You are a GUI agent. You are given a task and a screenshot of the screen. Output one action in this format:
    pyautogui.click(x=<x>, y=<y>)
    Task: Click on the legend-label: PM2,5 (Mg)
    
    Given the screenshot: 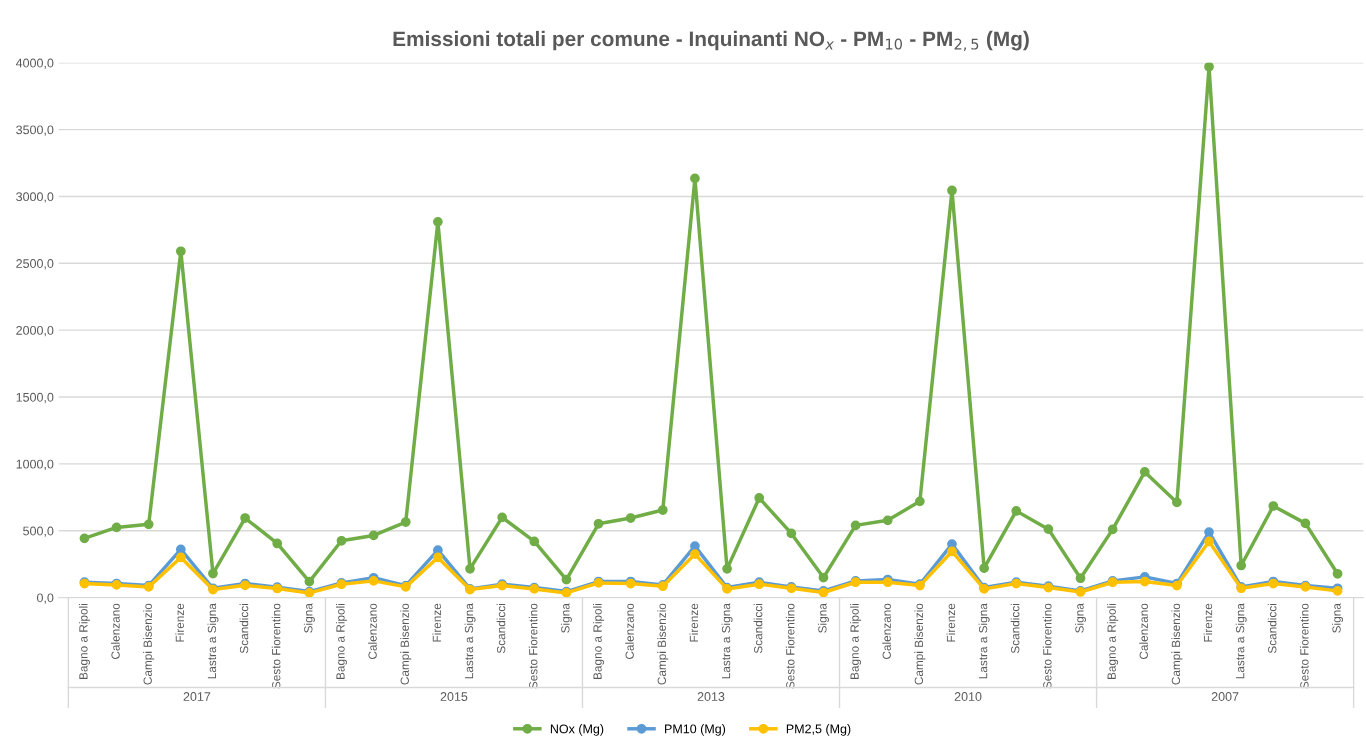 What is the action you would take?
    pyautogui.click(x=818, y=730)
    